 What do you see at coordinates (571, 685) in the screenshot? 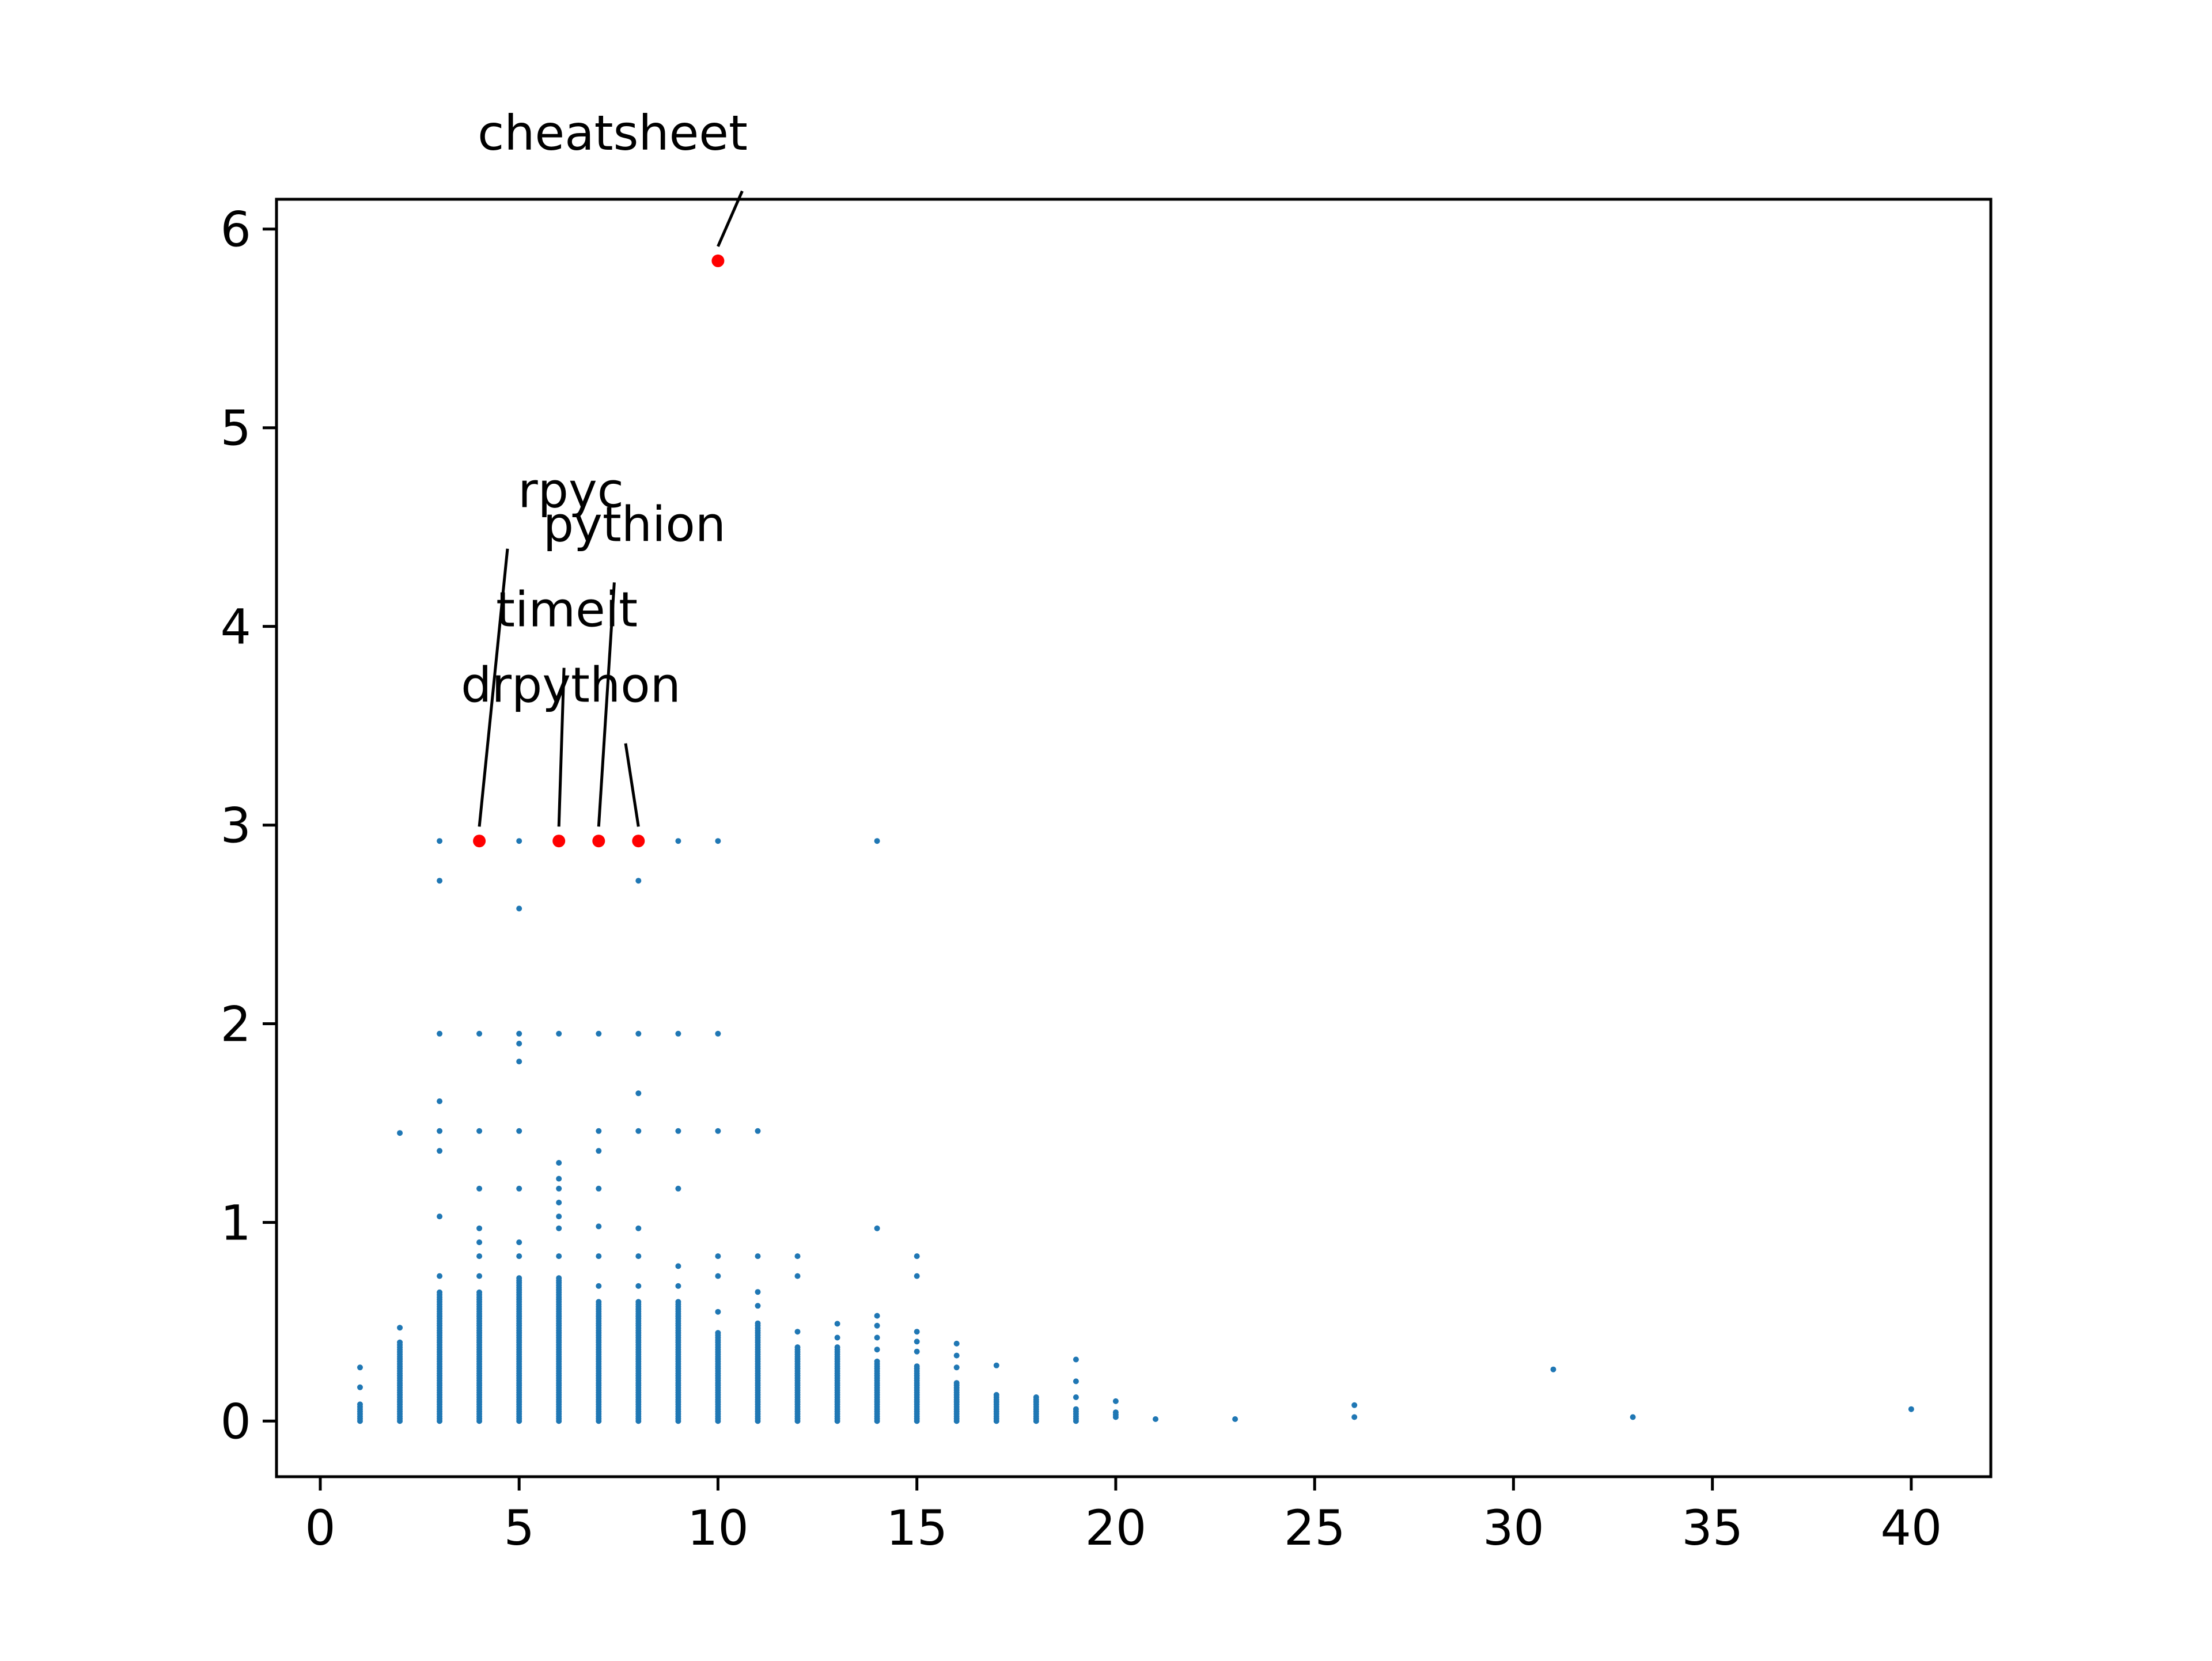
I see `annotation-label: drpython` at bounding box center [571, 685].